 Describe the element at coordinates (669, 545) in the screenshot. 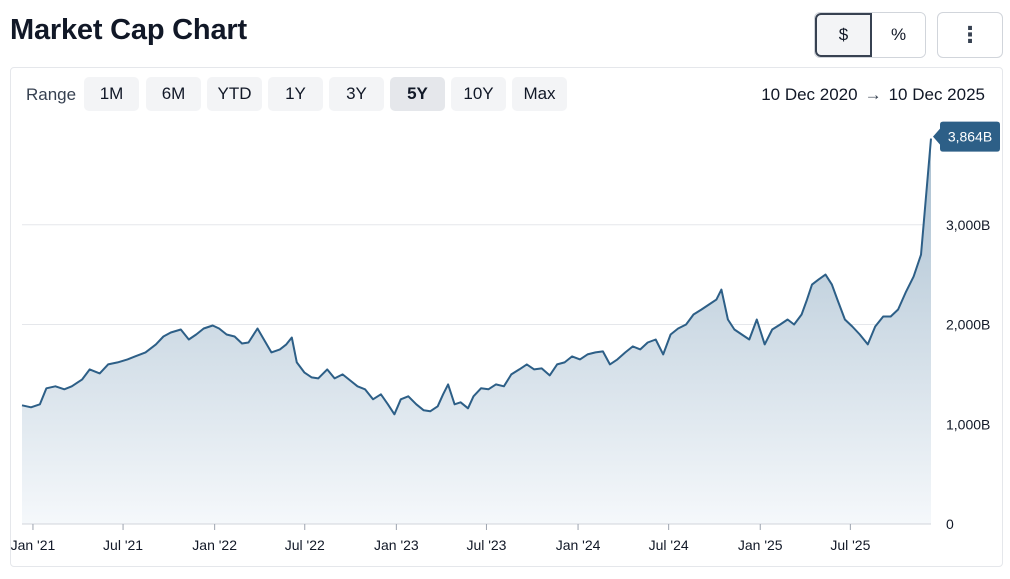

I see `x-tick-label: Jul '24` at that location.